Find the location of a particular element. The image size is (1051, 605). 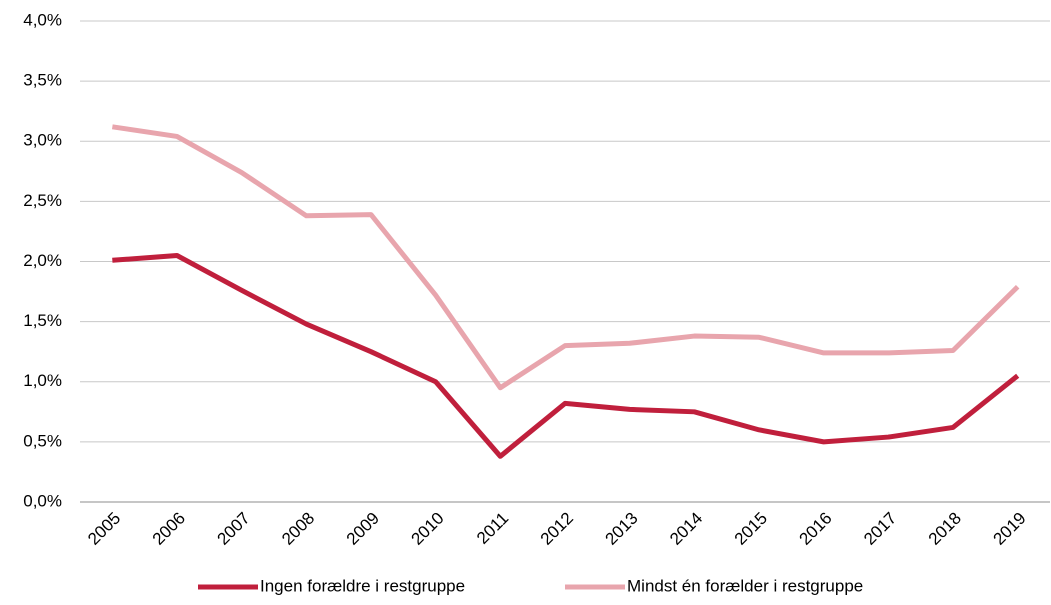

x-tick-label: 2011 is located at coordinates (492, 528).